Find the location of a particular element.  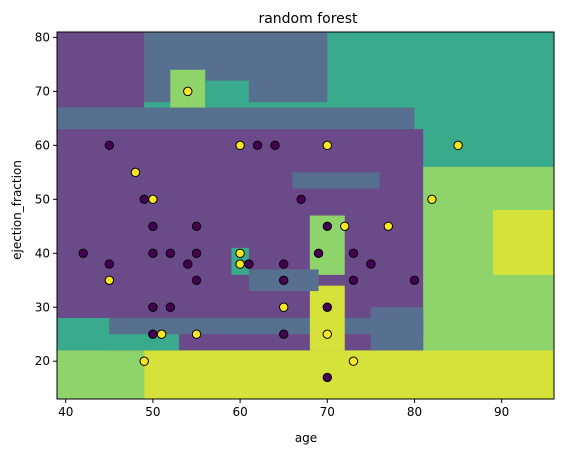

x-tick-label: 50 is located at coordinates (152, 412).